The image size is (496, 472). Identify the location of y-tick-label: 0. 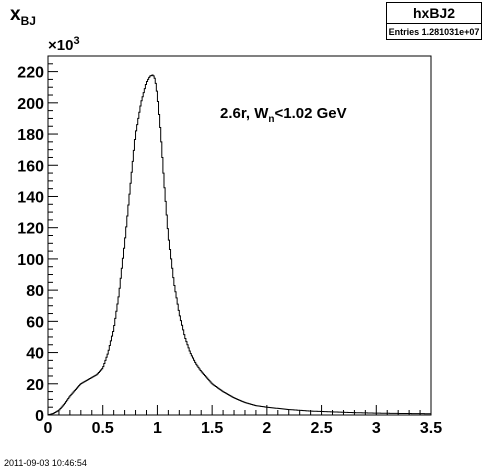
(39, 416).